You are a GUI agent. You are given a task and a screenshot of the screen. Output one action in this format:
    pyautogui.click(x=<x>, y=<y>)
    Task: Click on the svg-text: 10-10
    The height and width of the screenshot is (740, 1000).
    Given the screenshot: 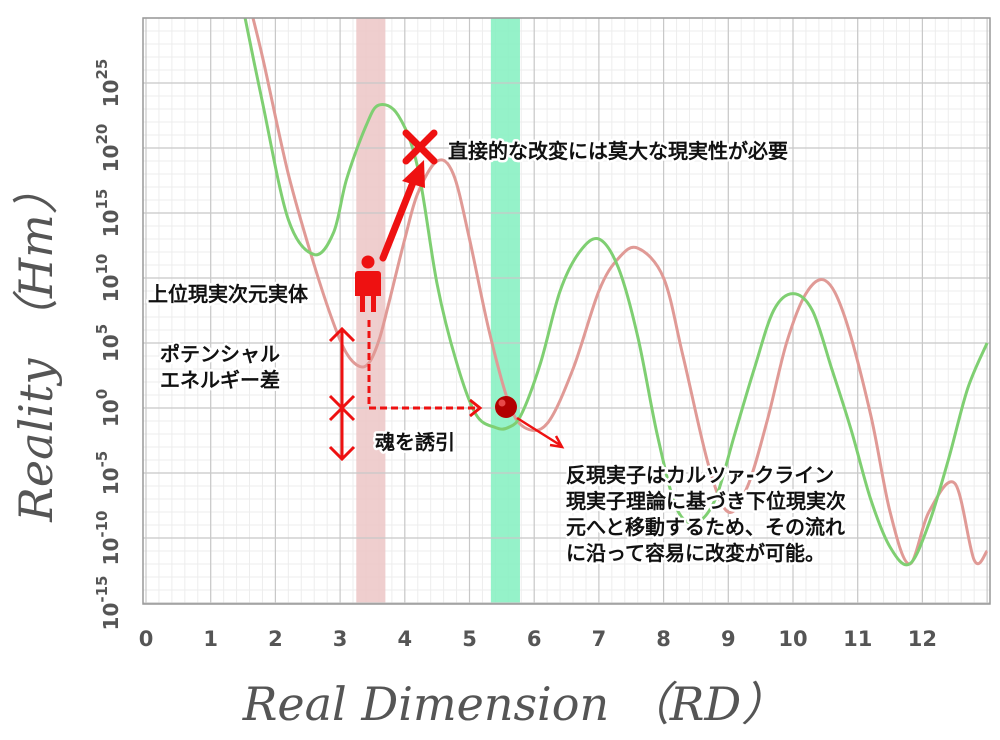 What is the action you would take?
    pyautogui.click(x=108, y=538)
    